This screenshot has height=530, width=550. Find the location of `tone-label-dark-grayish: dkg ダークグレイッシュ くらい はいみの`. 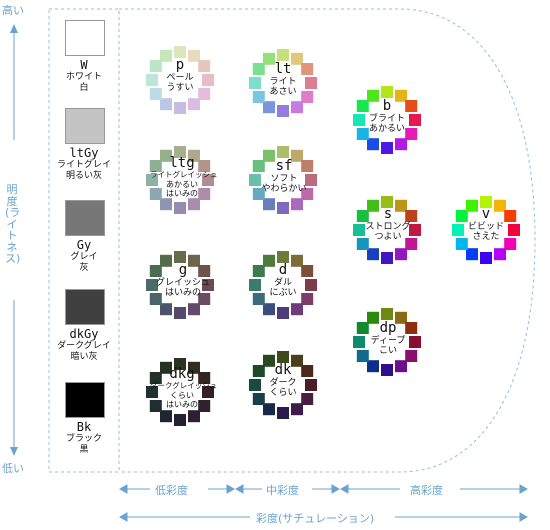

tone-label-dark-grayish: dkg ダークグレイッシュ くらい はいみの is located at coordinates (184, 387).